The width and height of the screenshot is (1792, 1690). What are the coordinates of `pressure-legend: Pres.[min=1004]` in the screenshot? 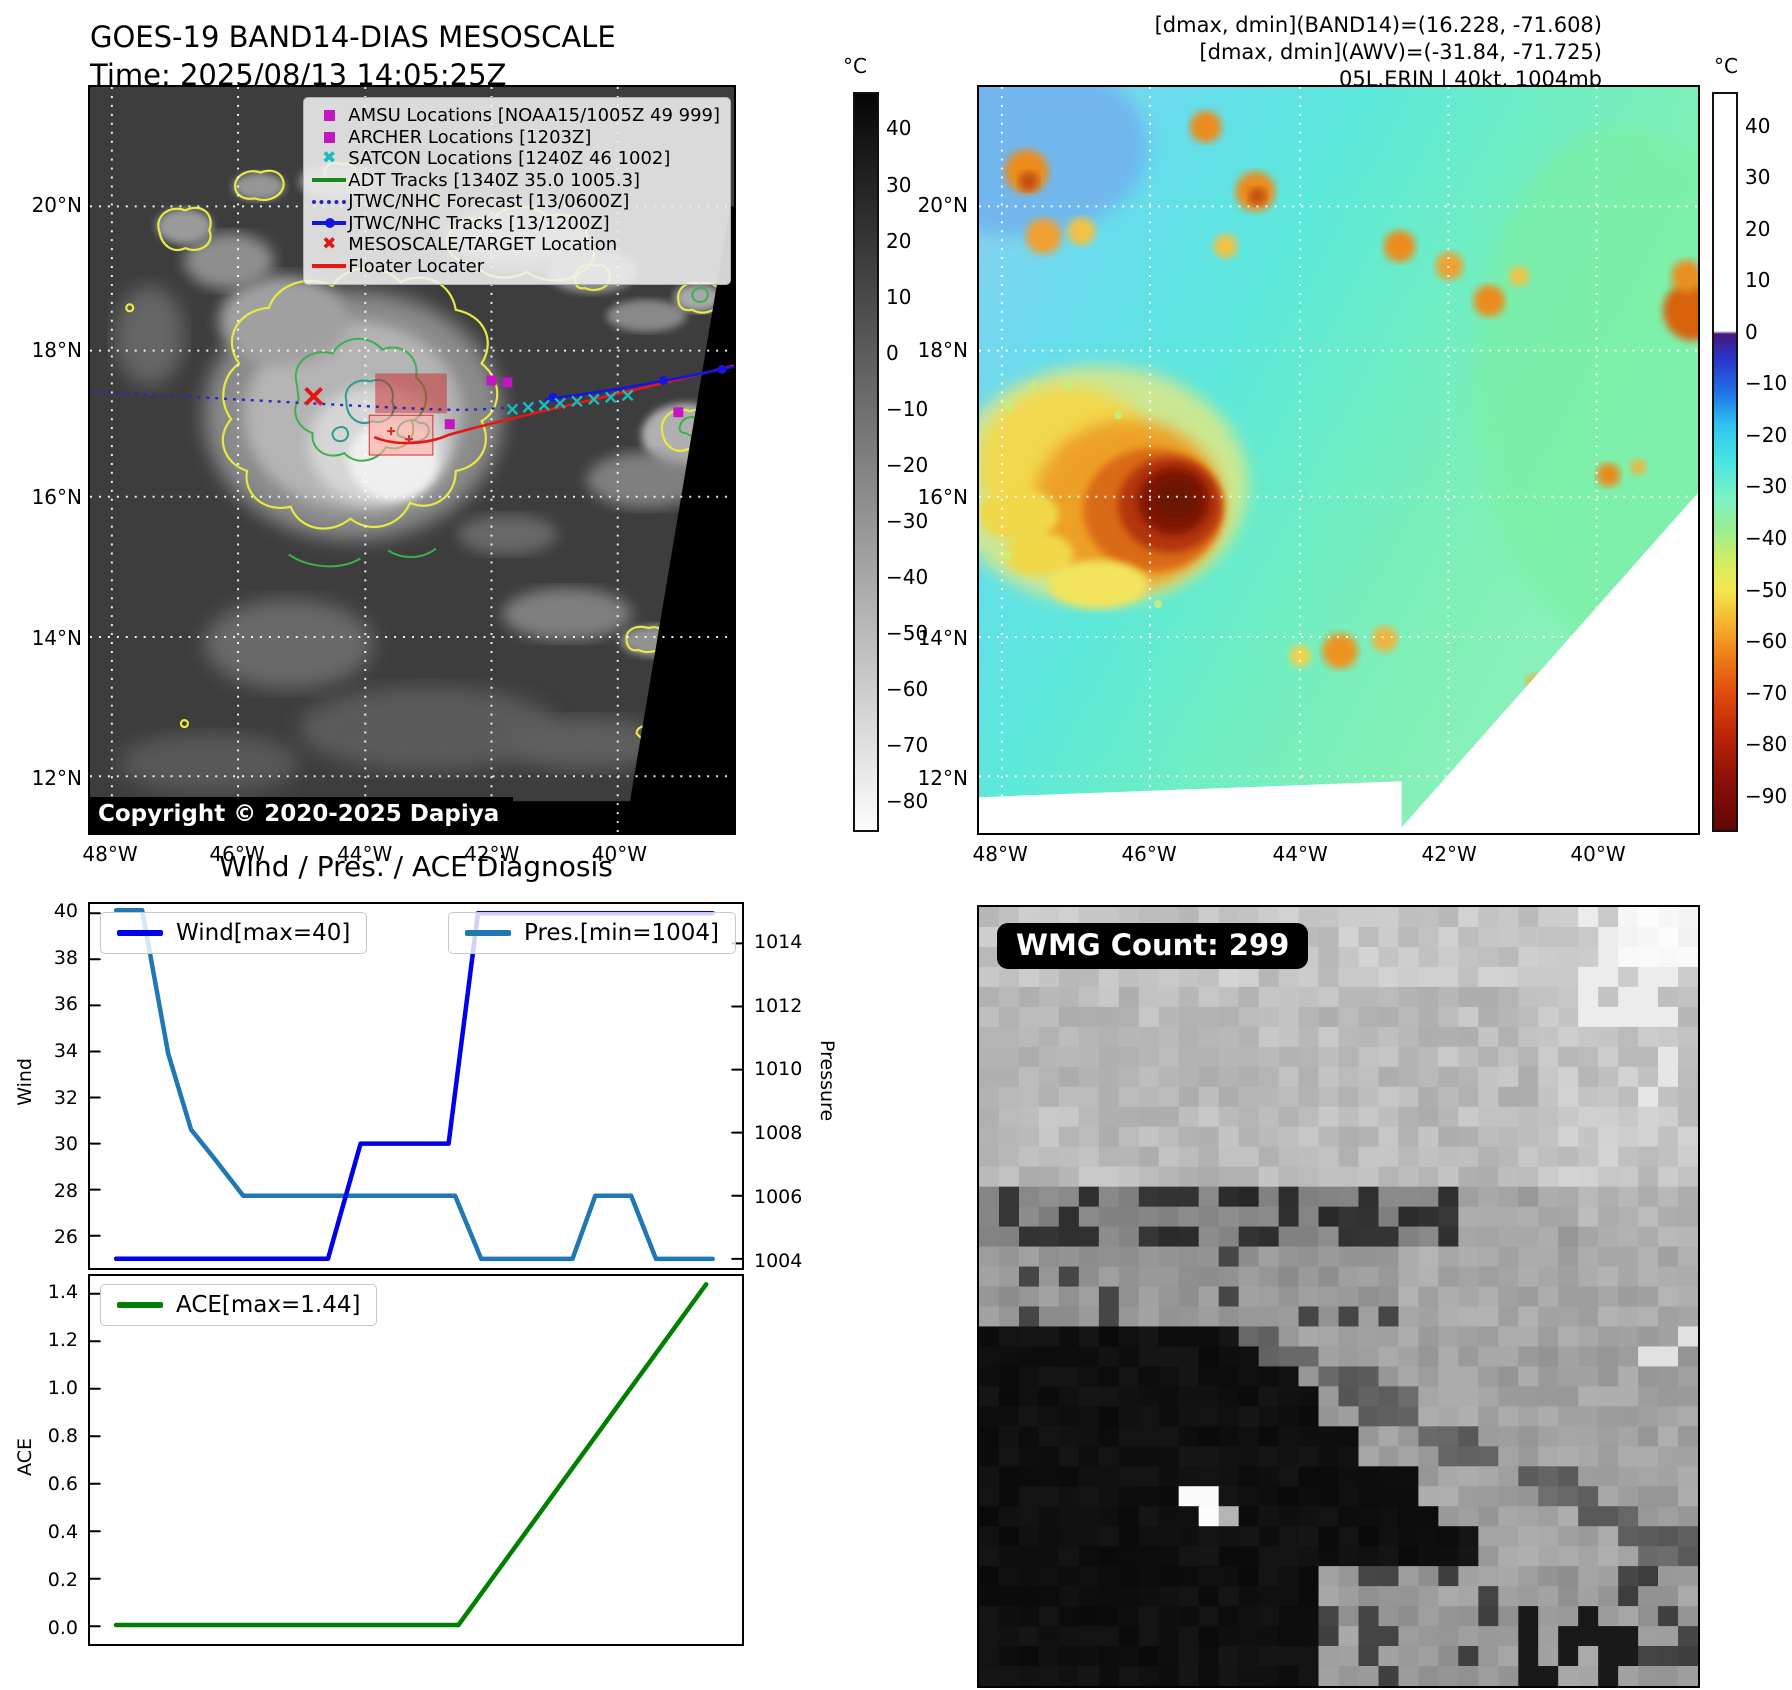 It's located at (592, 933).